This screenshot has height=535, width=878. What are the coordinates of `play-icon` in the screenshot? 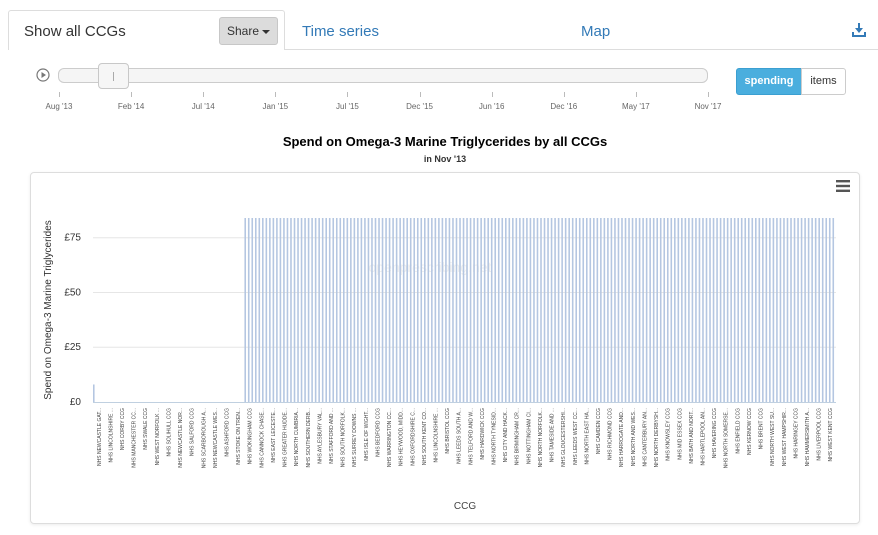 It's located at (43, 75).